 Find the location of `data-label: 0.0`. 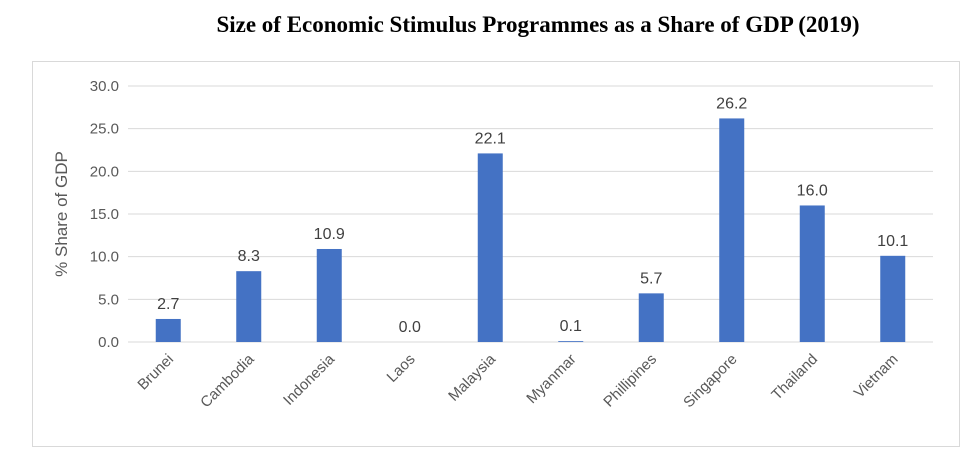

data-label: 0.0 is located at coordinates (410, 327).